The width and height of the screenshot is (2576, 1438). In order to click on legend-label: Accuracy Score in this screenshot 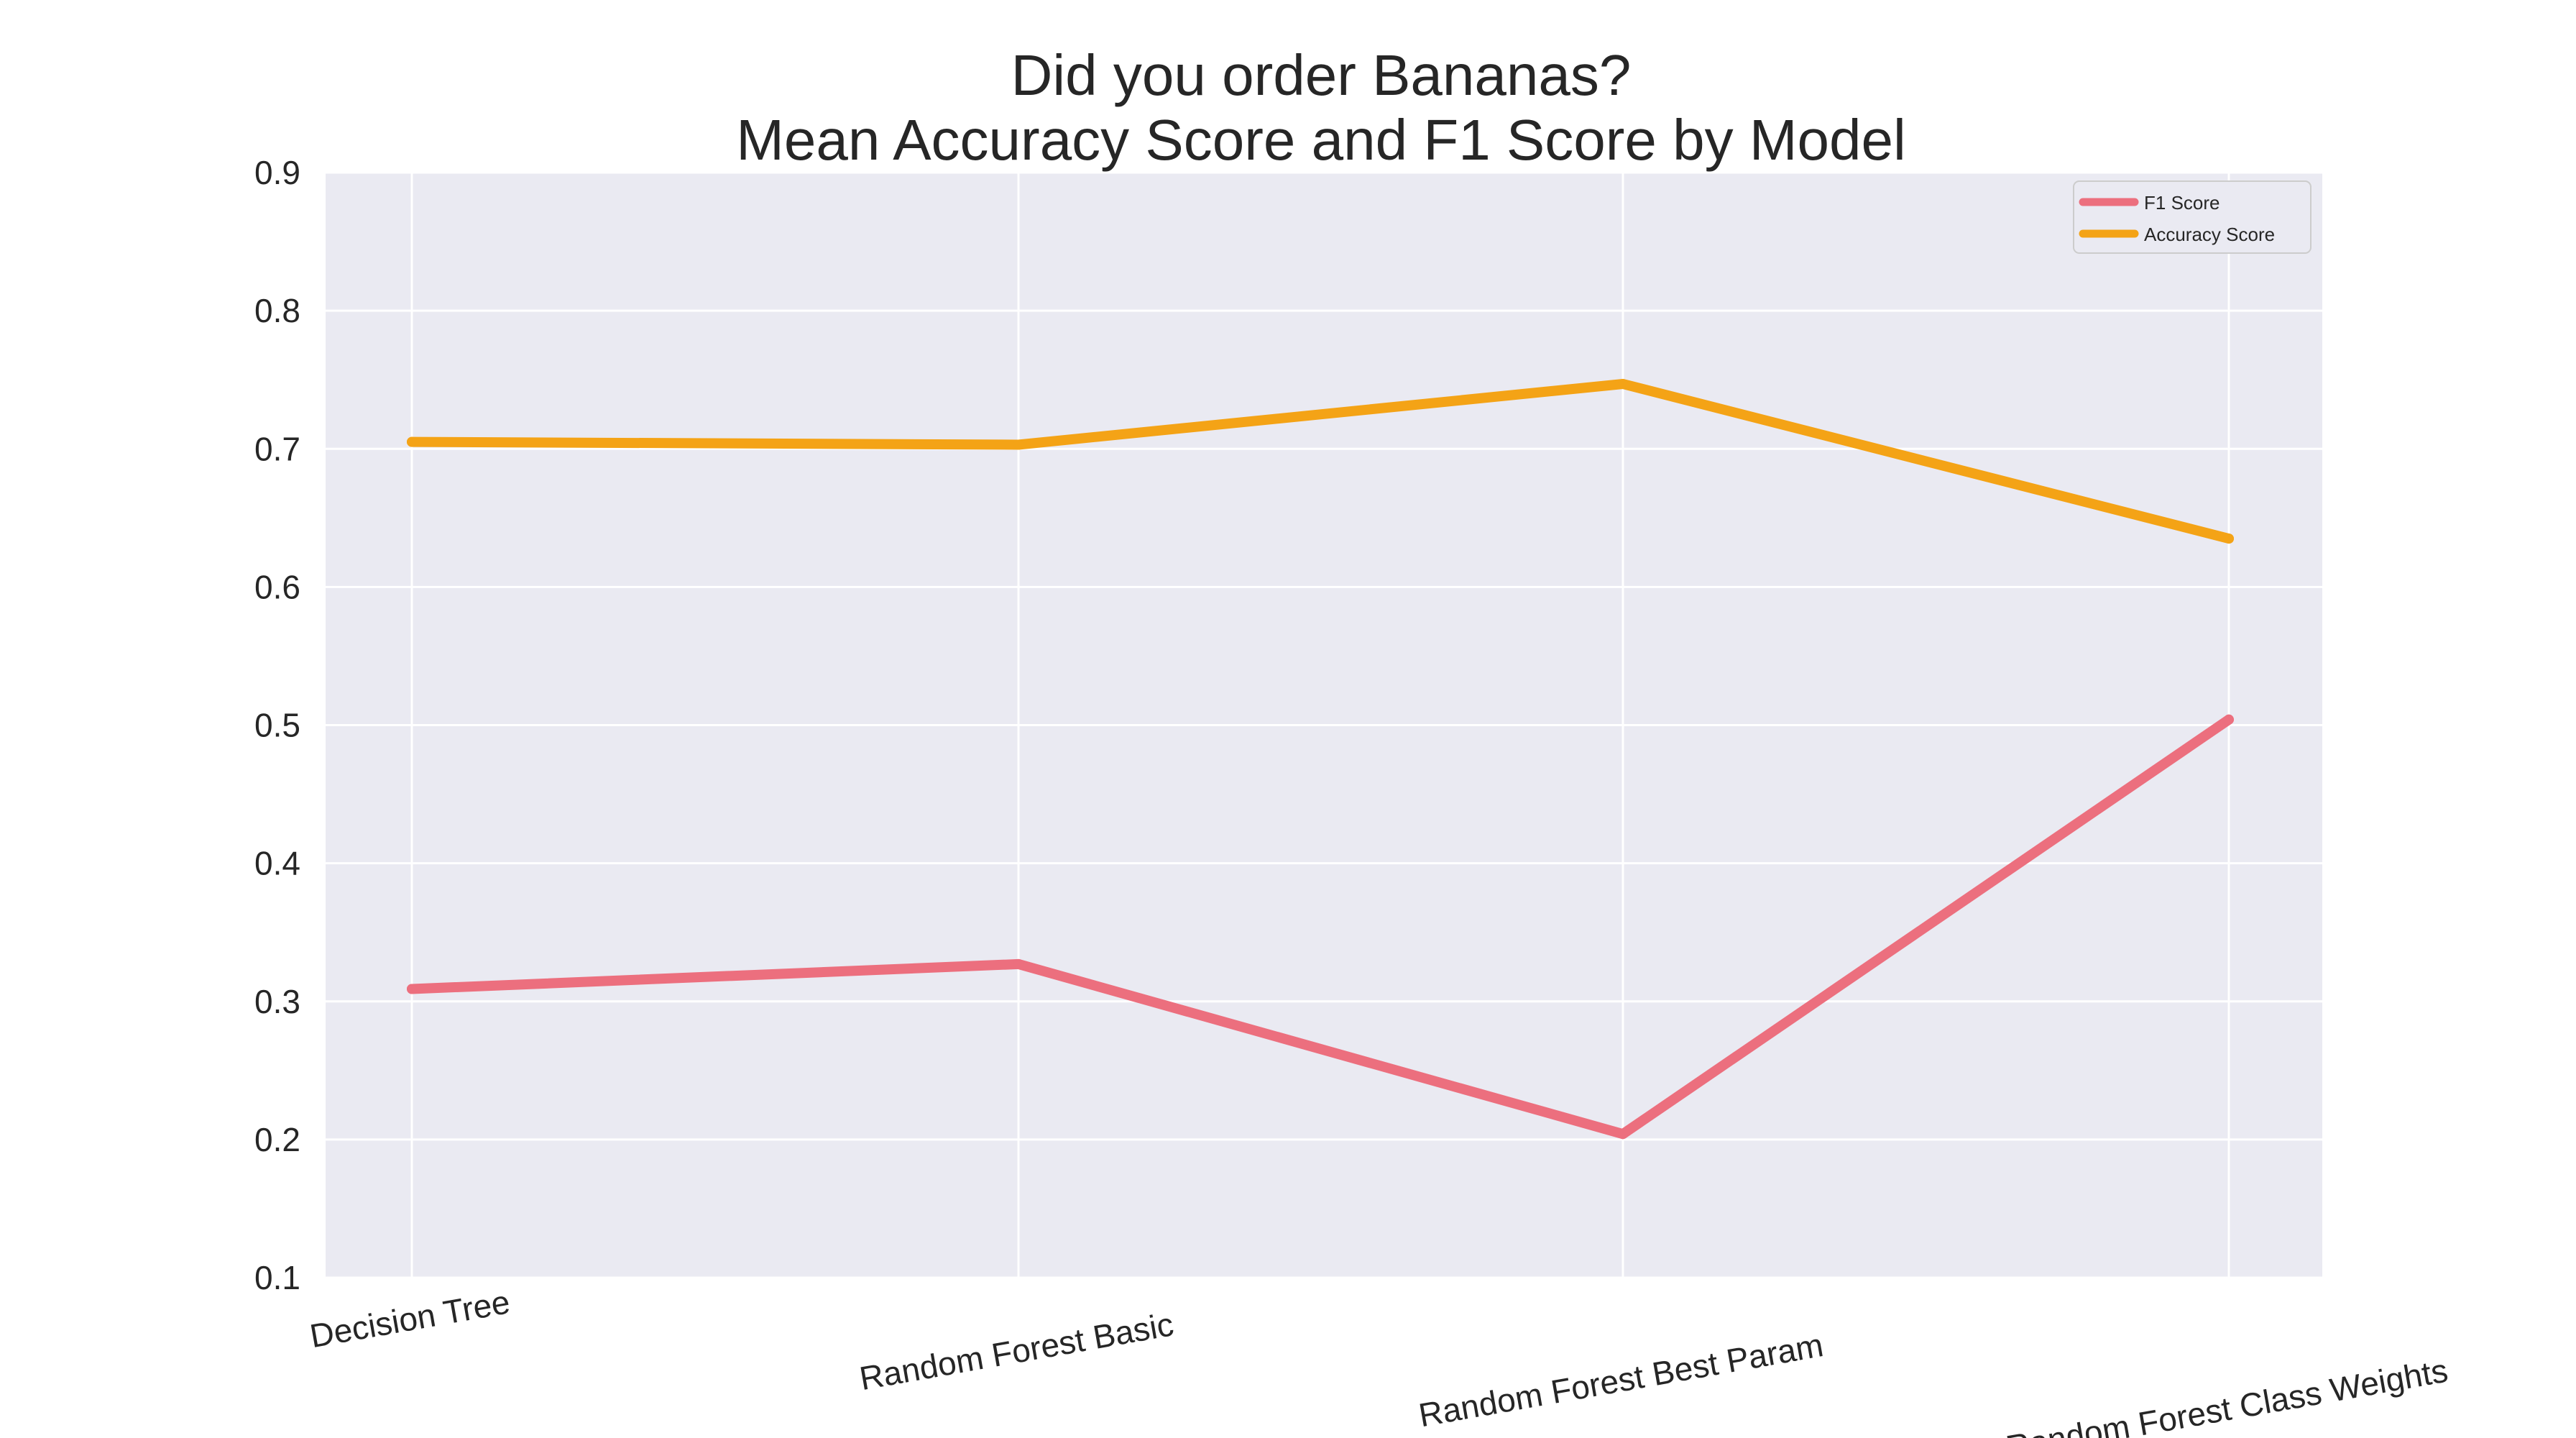, I will do `click(2209, 234)`.